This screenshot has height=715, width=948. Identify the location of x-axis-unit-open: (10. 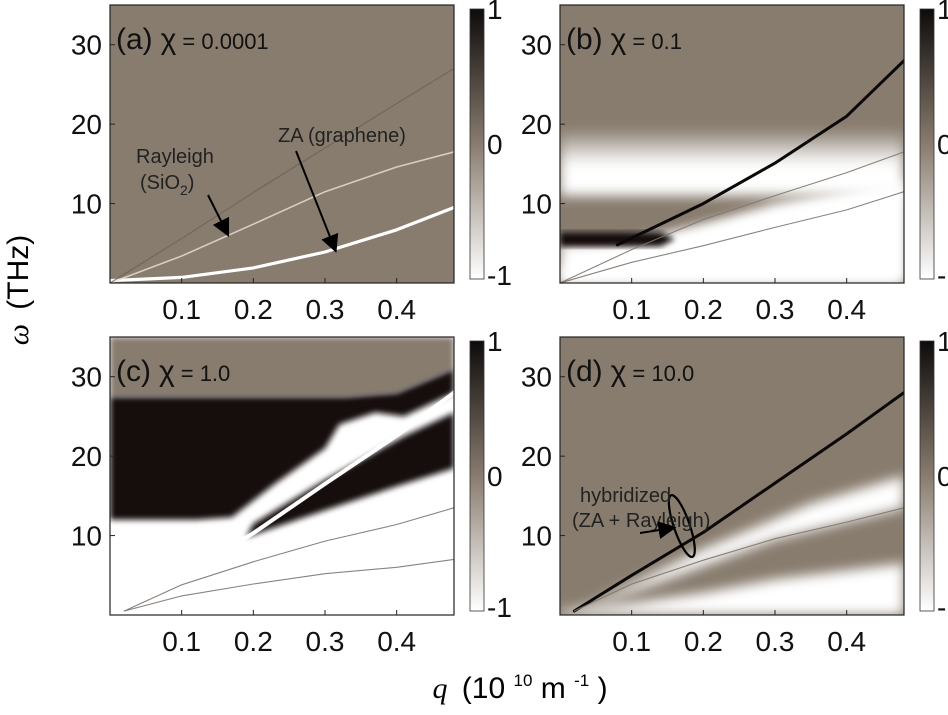
(483, 688).